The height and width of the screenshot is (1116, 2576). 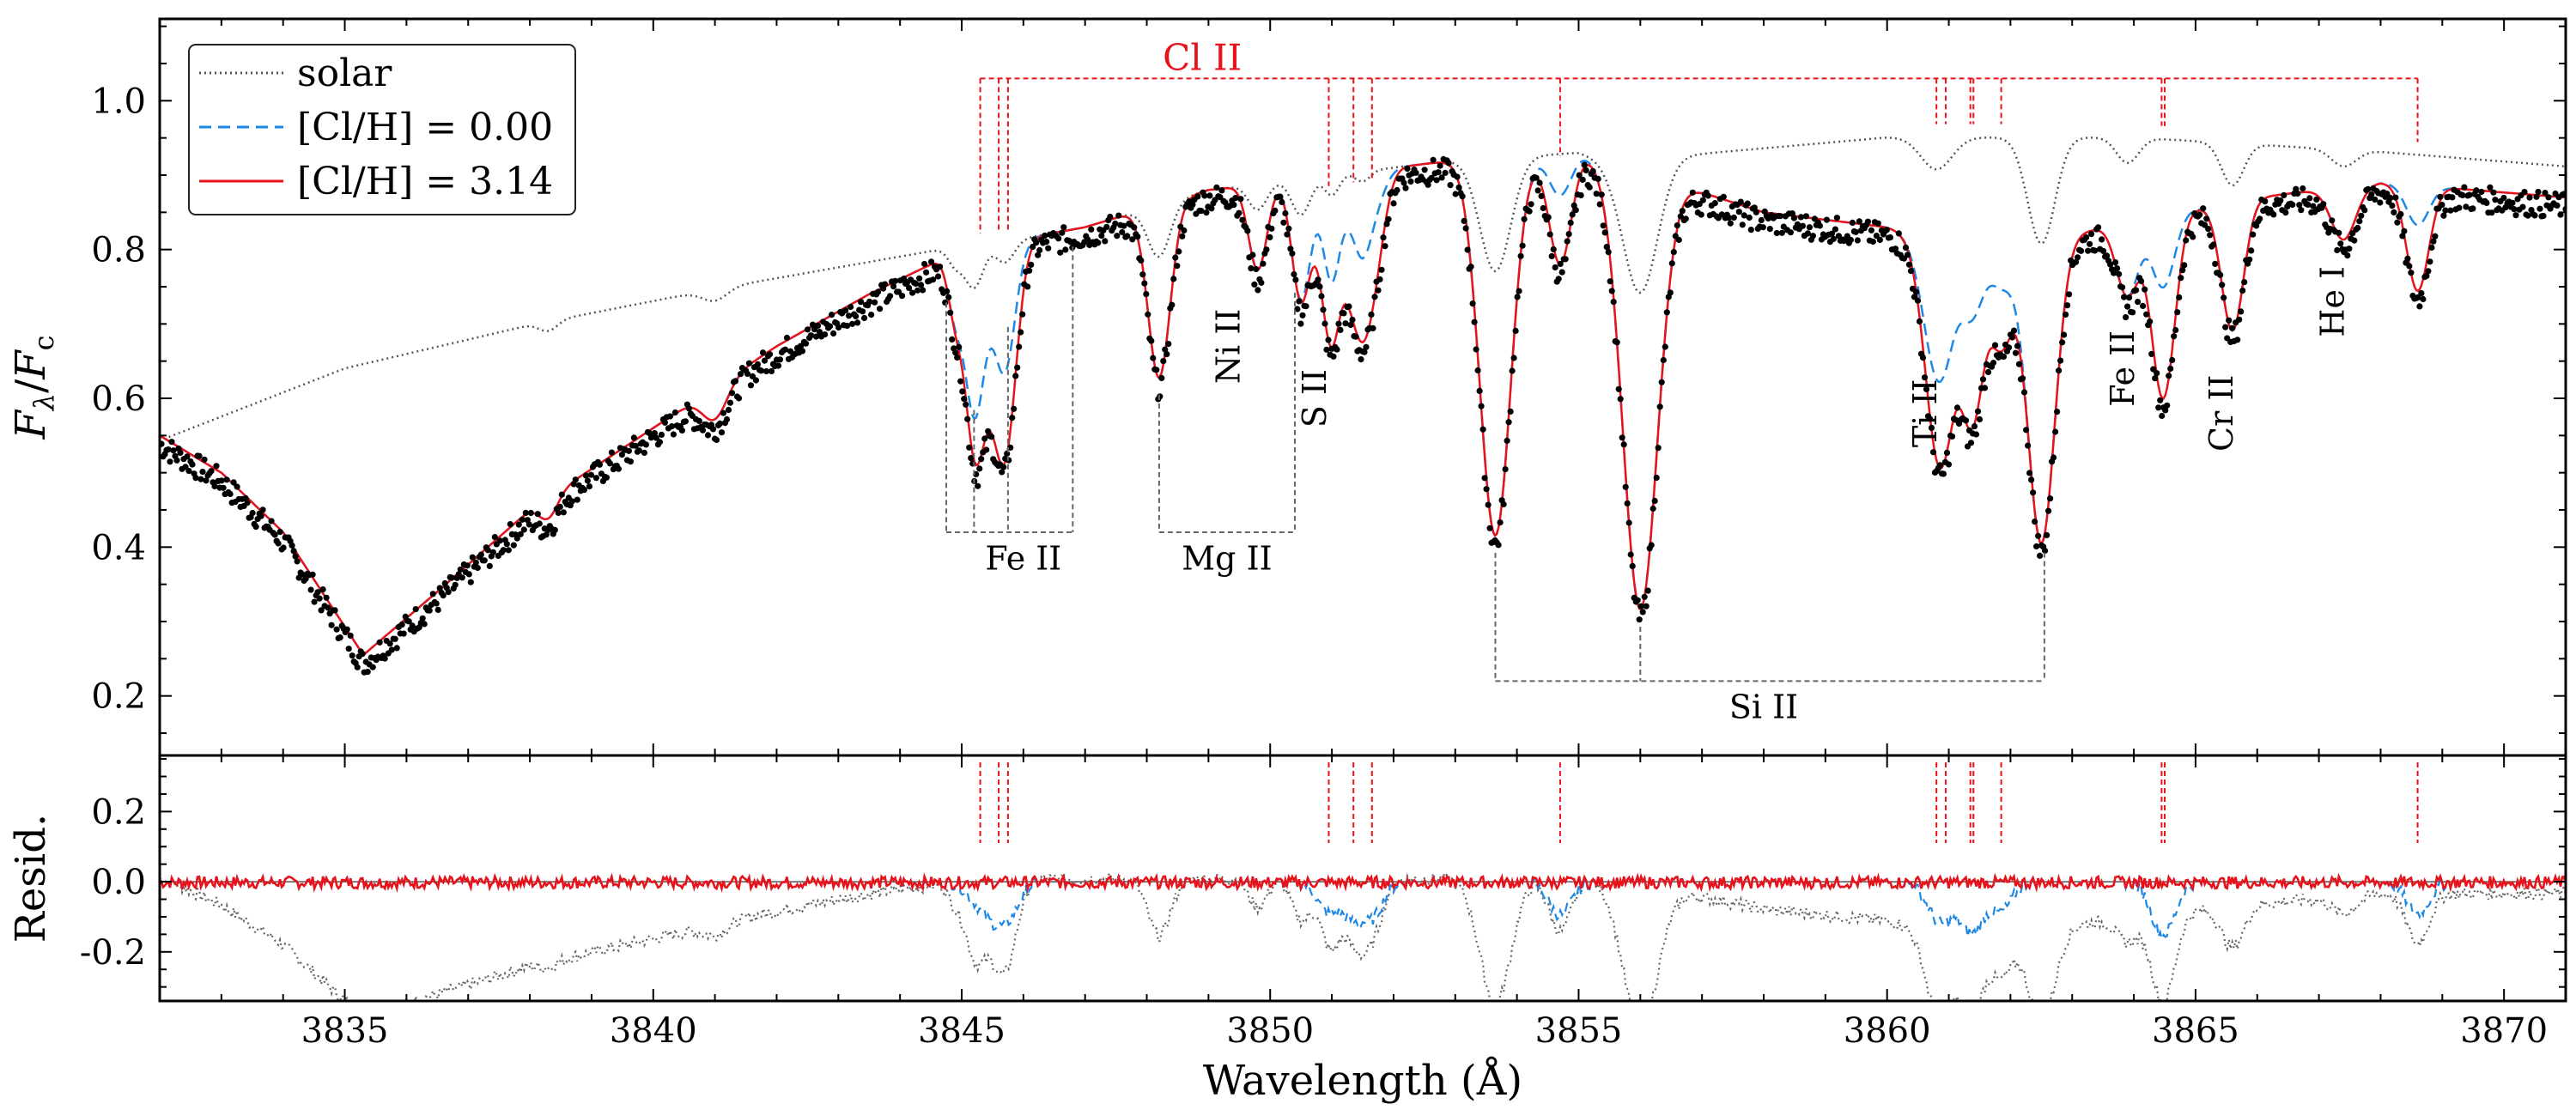 I want to click on x-tick-label: 3850, so click(x=1270, y=1031).